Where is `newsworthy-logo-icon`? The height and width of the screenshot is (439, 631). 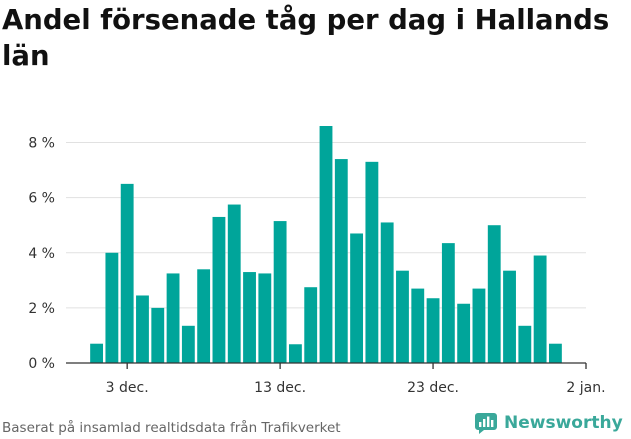
newsworthy-logo-icon is located at coordinates (486, 423).